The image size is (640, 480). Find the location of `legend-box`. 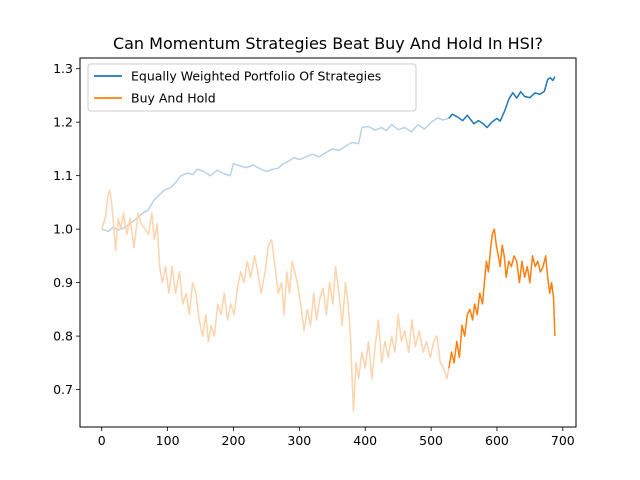

legend-box is located at coordinates (252, 87).